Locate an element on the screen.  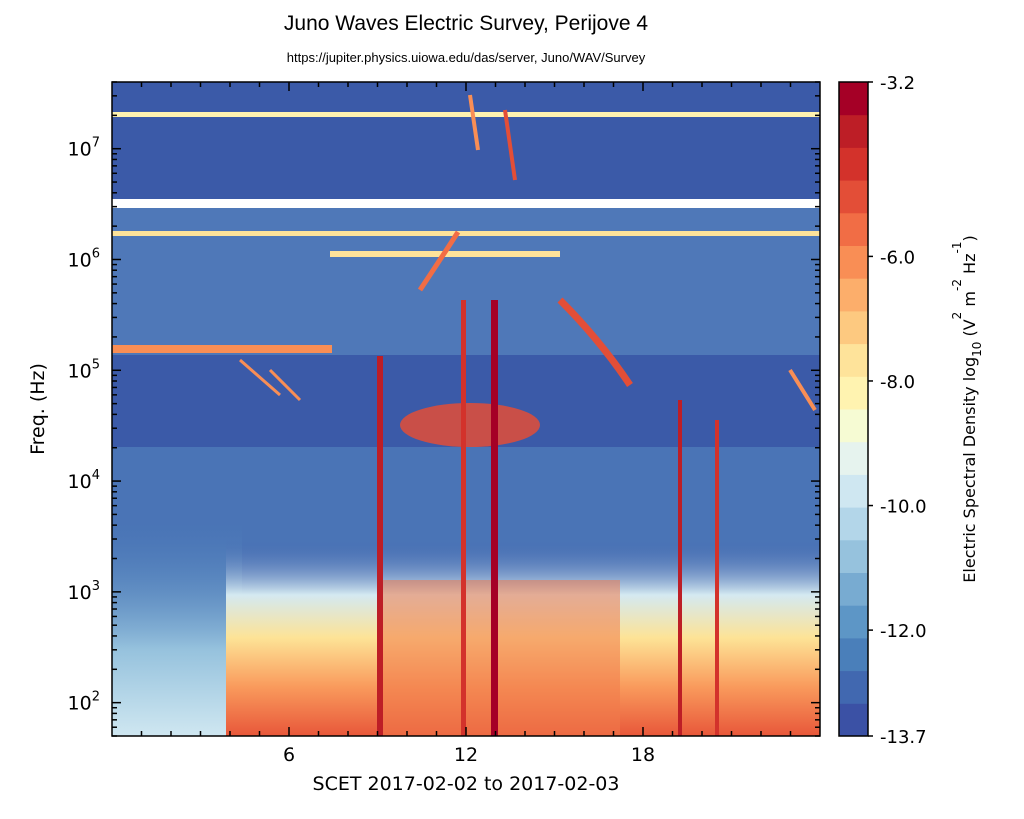
low-frequency-edge is located at coordinates (177, 628).